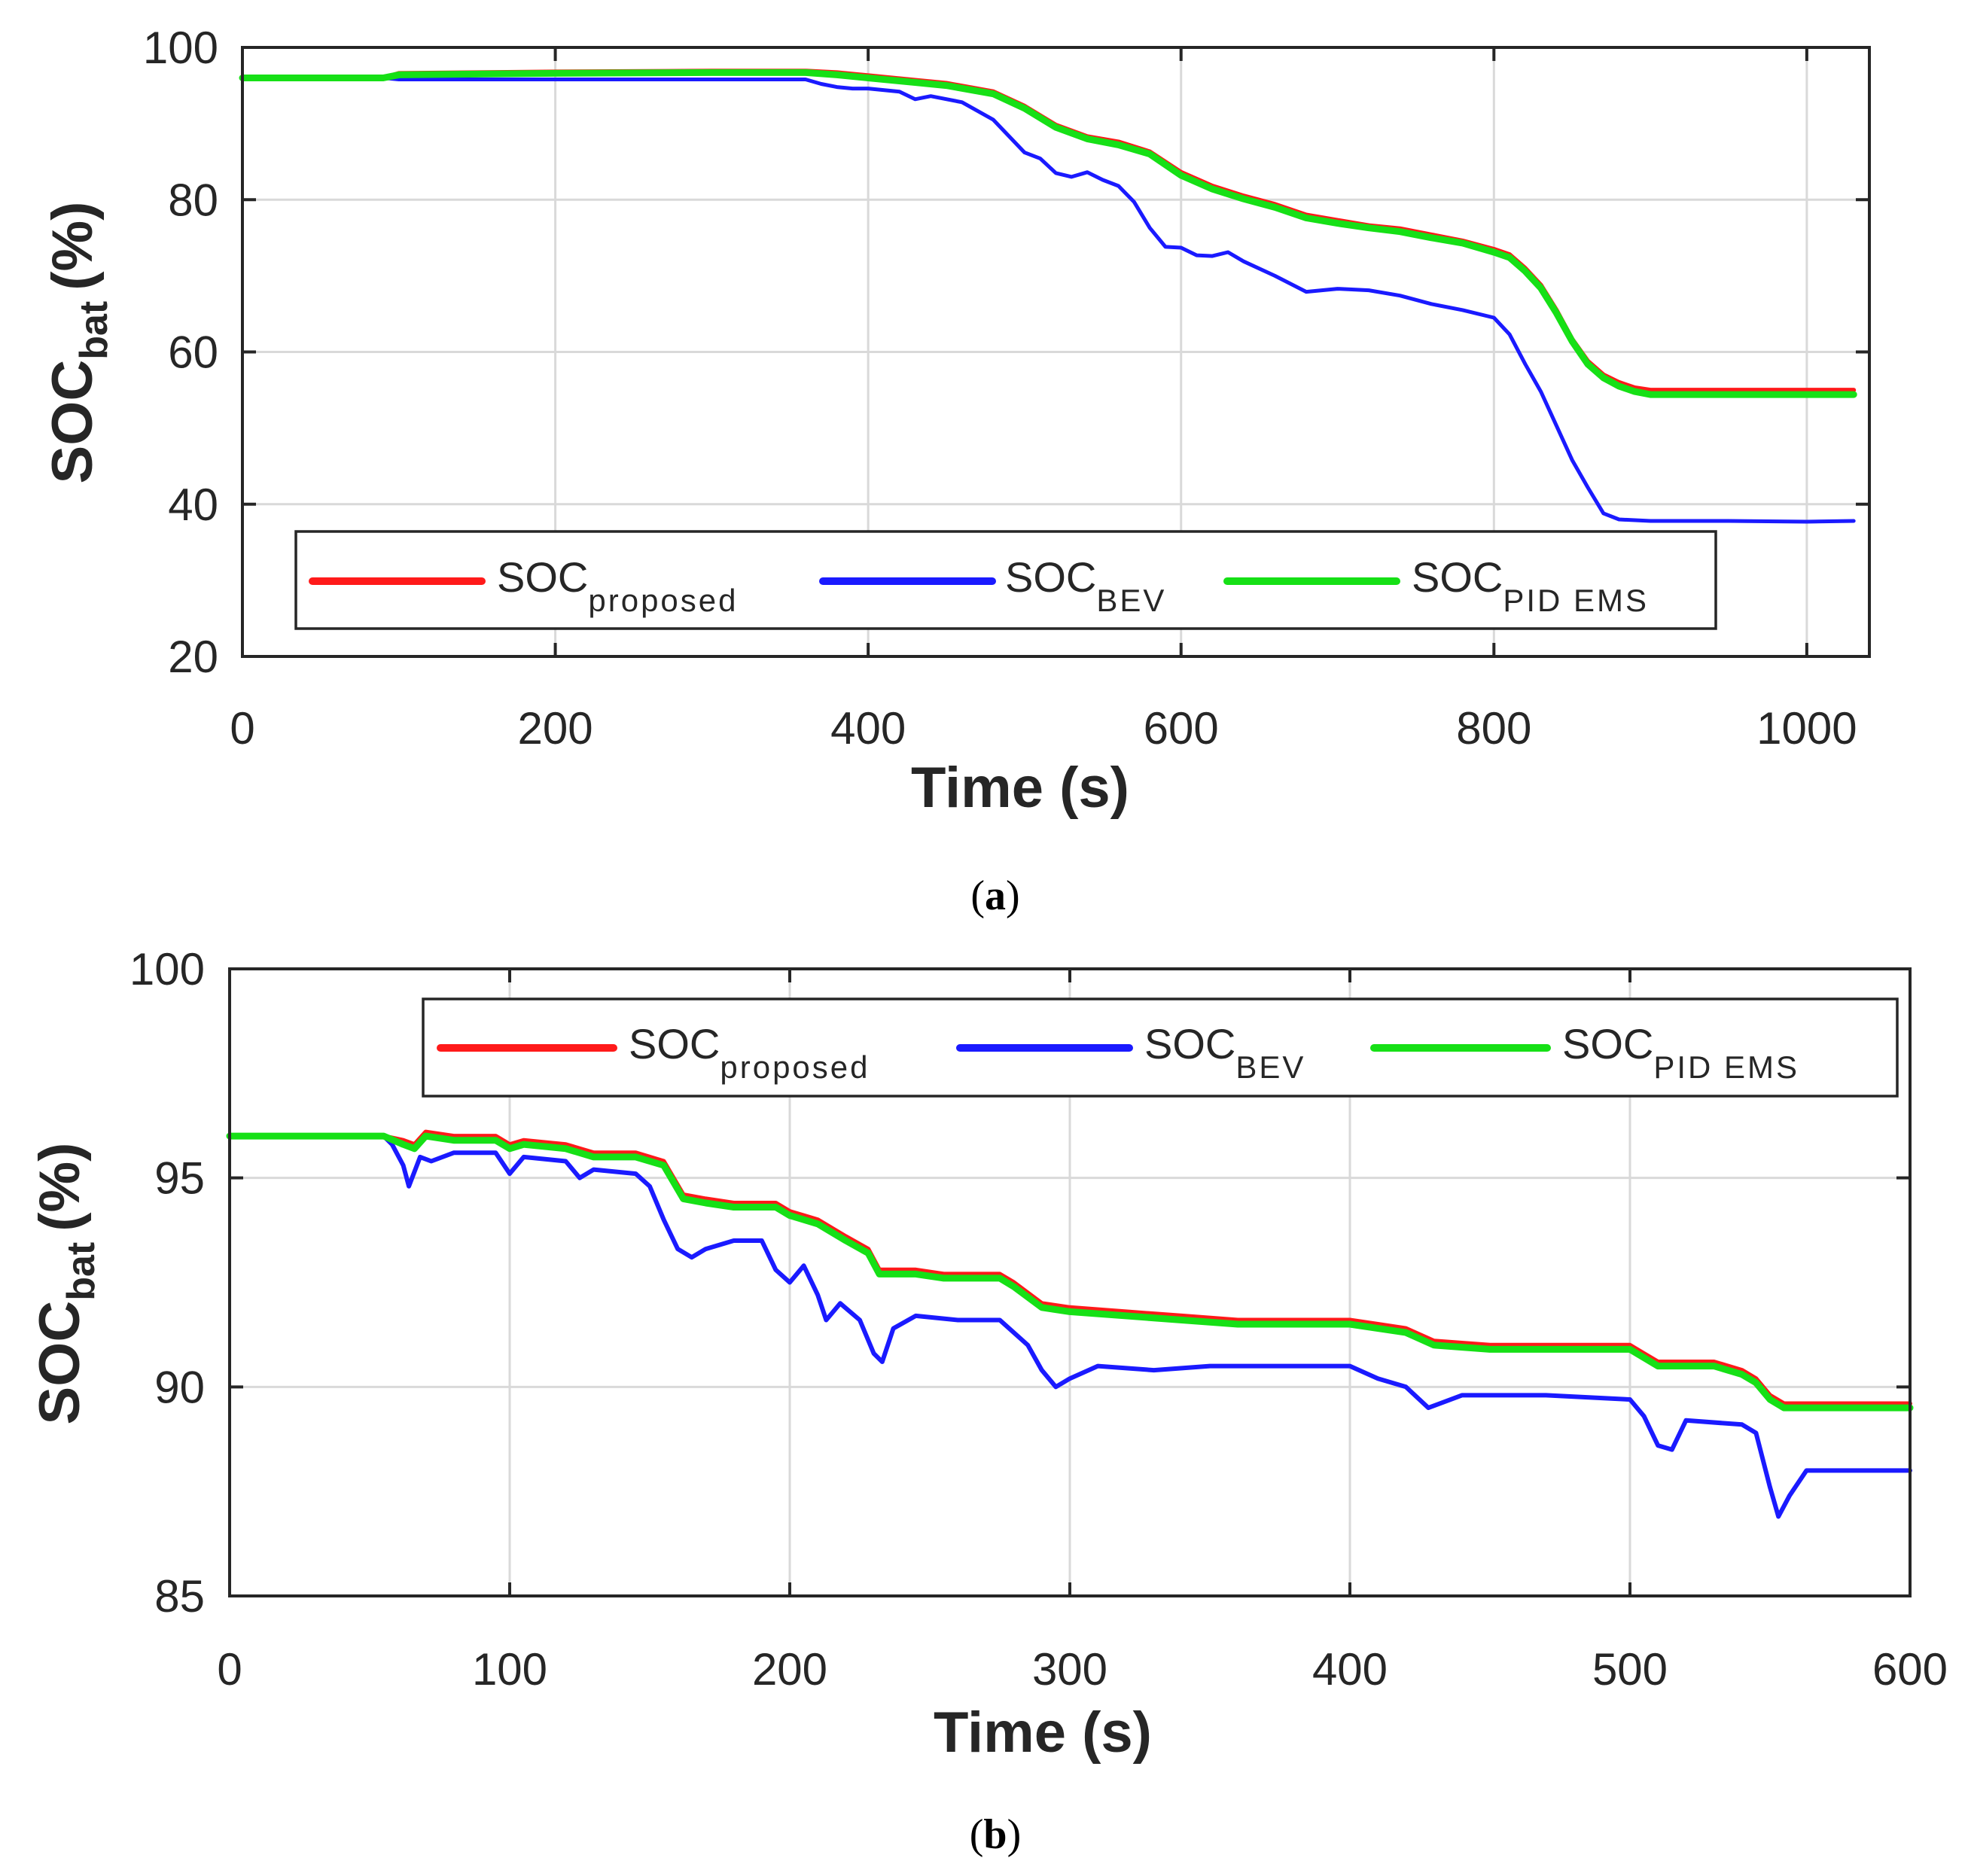 The image size is (1968, 1876). I want to click on panel-a-caption: (a), so click(994, 896).